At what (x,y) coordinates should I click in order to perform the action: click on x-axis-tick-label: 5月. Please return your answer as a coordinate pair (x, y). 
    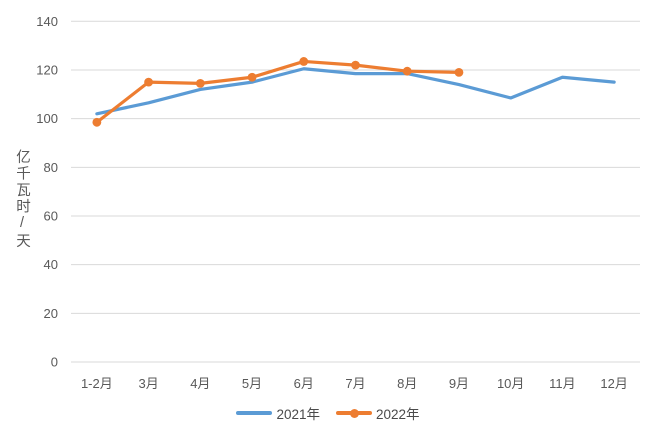
    Looking at the image, I should click on (252, 383).